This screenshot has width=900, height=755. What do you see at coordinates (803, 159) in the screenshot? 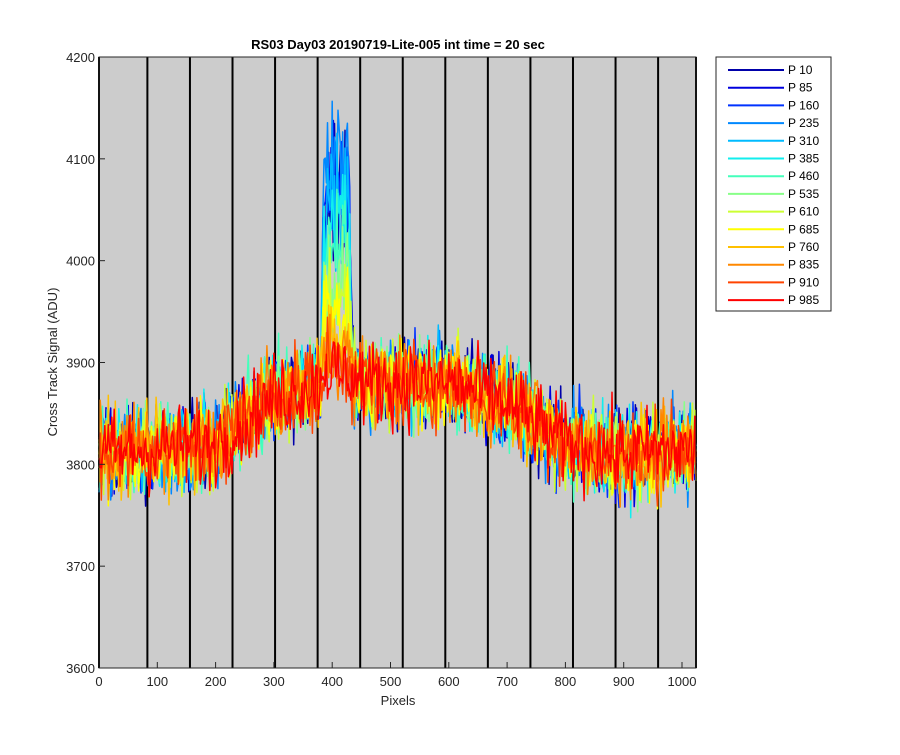
I see `legend-label: P 385` at bounding box center [803, 159].